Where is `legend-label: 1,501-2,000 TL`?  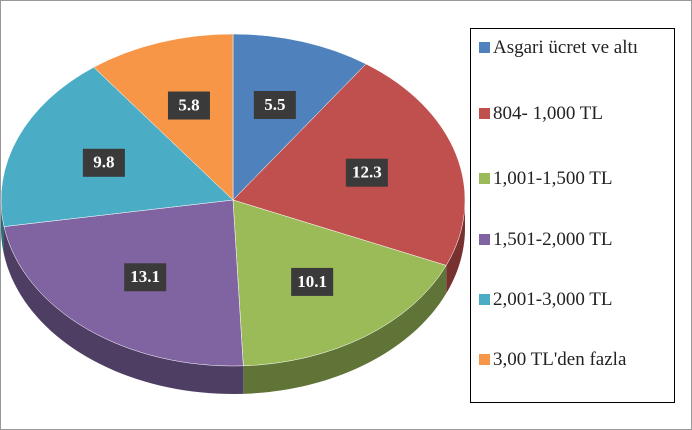
legend-label: 1,501-2,000 TL is located at coordinates (553, 239).